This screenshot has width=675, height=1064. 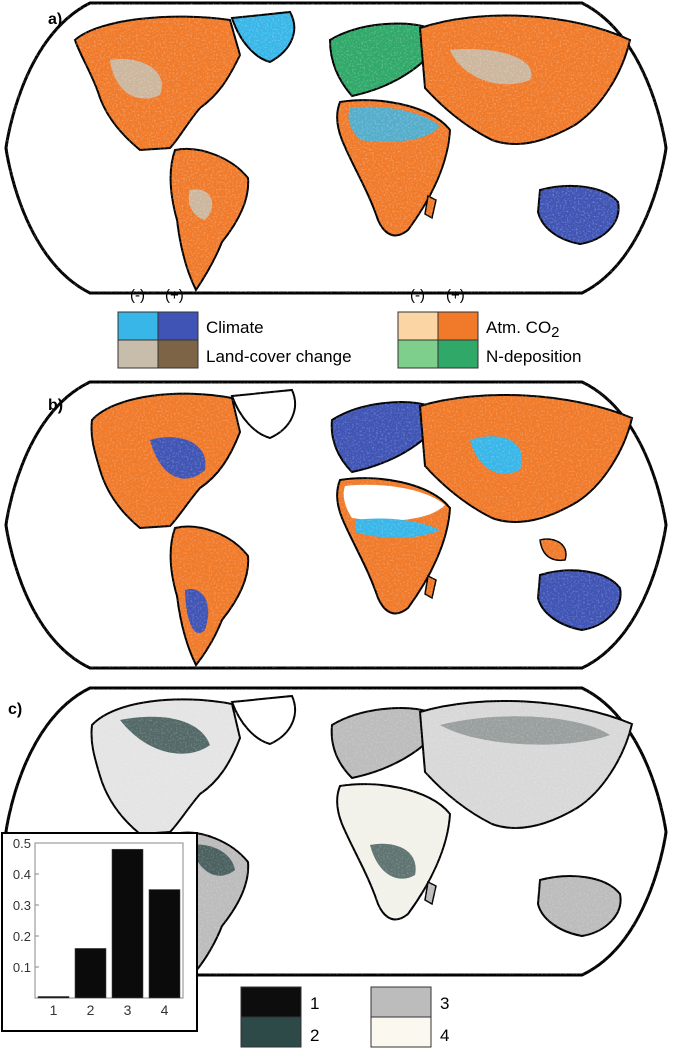 I want to click on legend-swatch-land-cover-positive, so click(x=178, y=354).